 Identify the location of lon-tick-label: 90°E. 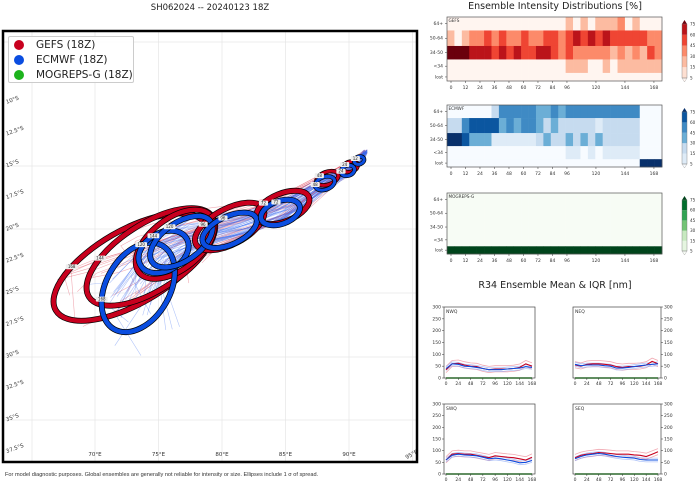
(349, 455).